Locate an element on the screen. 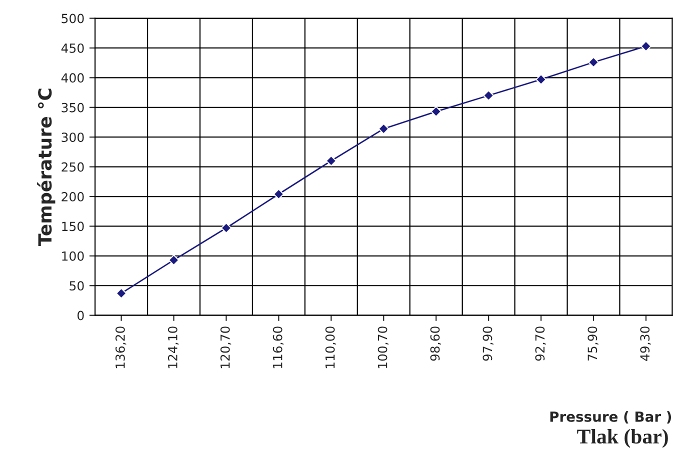 Image resolution: width=679 pixels, height=457 pixels. text: Tlak (bar) is located at coordinates (622, 438).